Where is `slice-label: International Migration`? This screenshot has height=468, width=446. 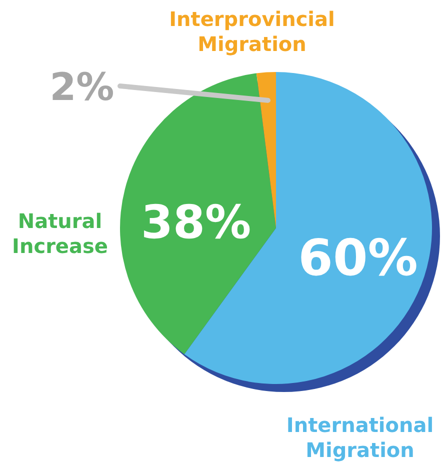 slice-label: International Migration is located at coordinates (360, 437).